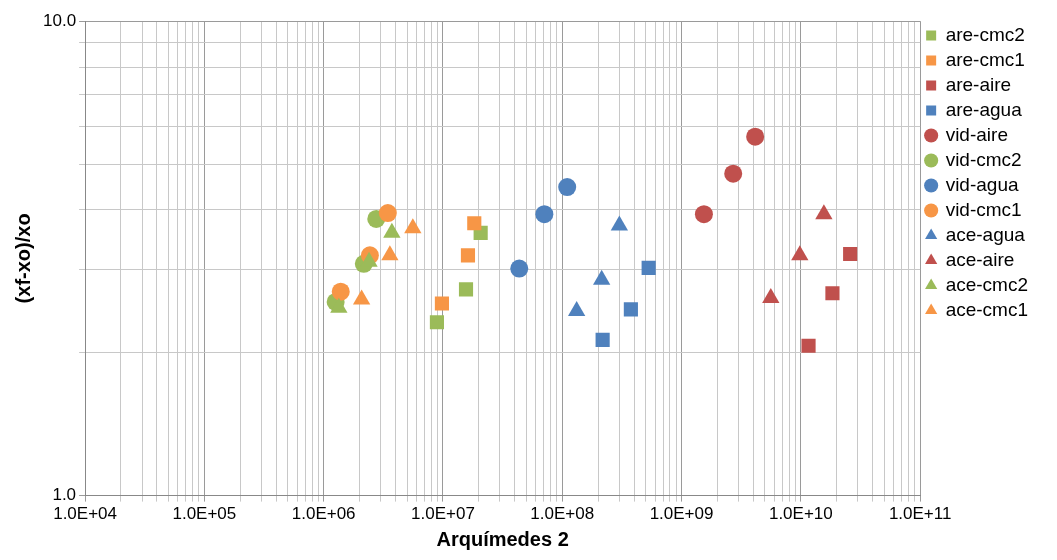  Describe the element at coordinates (986, 284) in the screenshot. I see `legend-label: ace-cmc2` at that location.